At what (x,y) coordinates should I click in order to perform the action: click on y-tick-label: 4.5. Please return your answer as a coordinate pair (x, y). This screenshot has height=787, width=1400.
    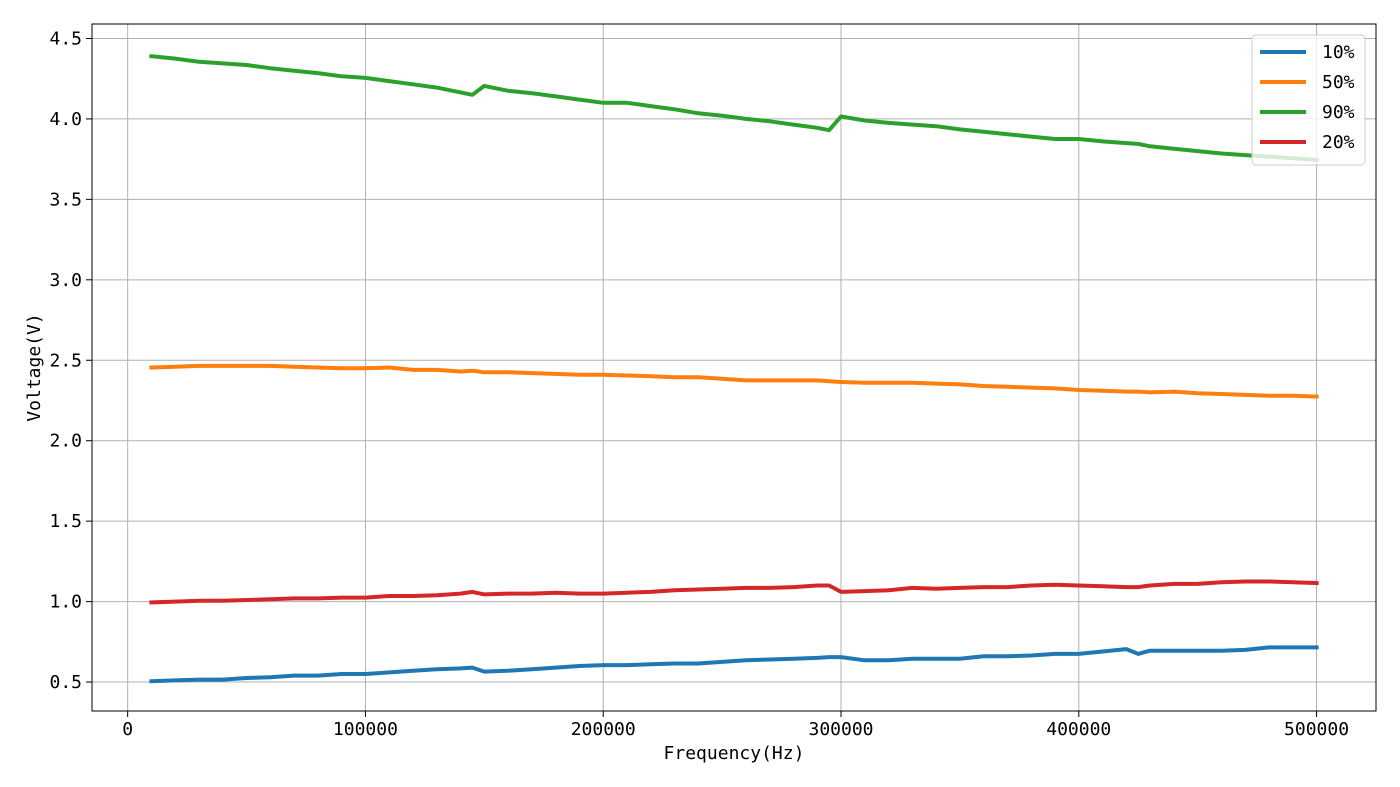
    Looking at the image, I should click on (65, 38).